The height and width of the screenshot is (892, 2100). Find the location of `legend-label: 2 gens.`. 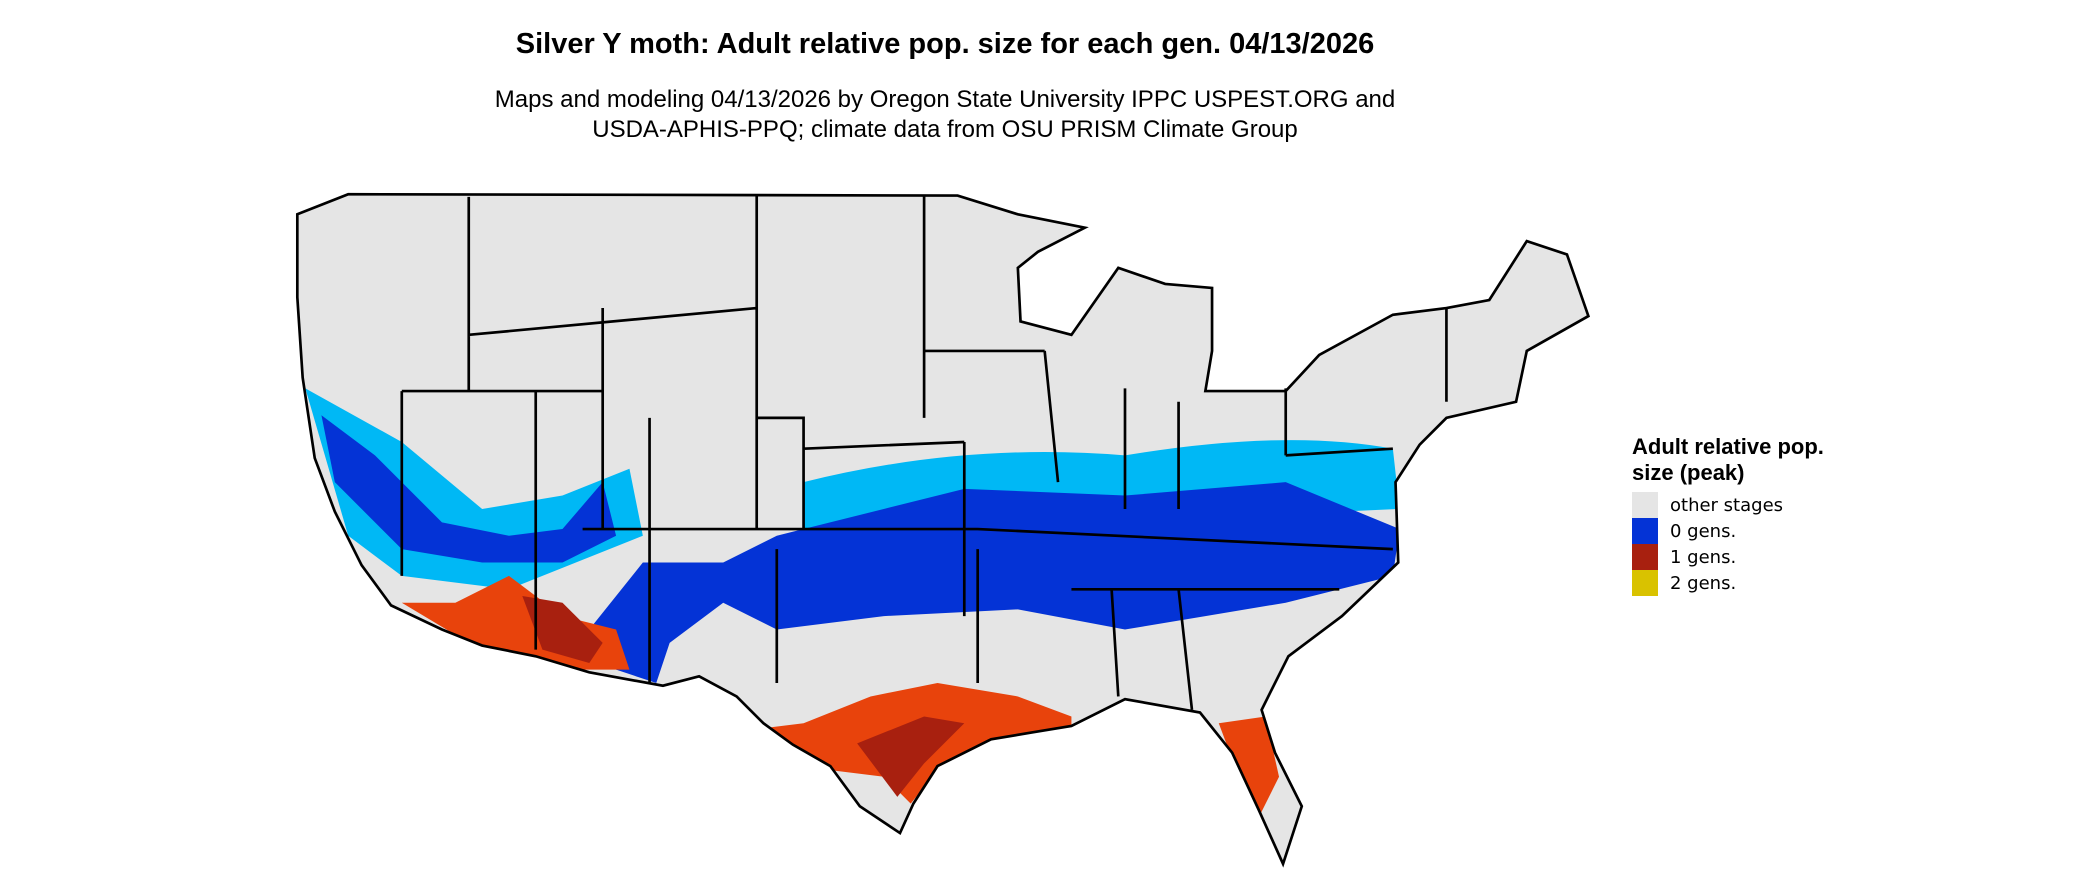

legend-label: 2 gens. is located at coordinates (1703, 583).